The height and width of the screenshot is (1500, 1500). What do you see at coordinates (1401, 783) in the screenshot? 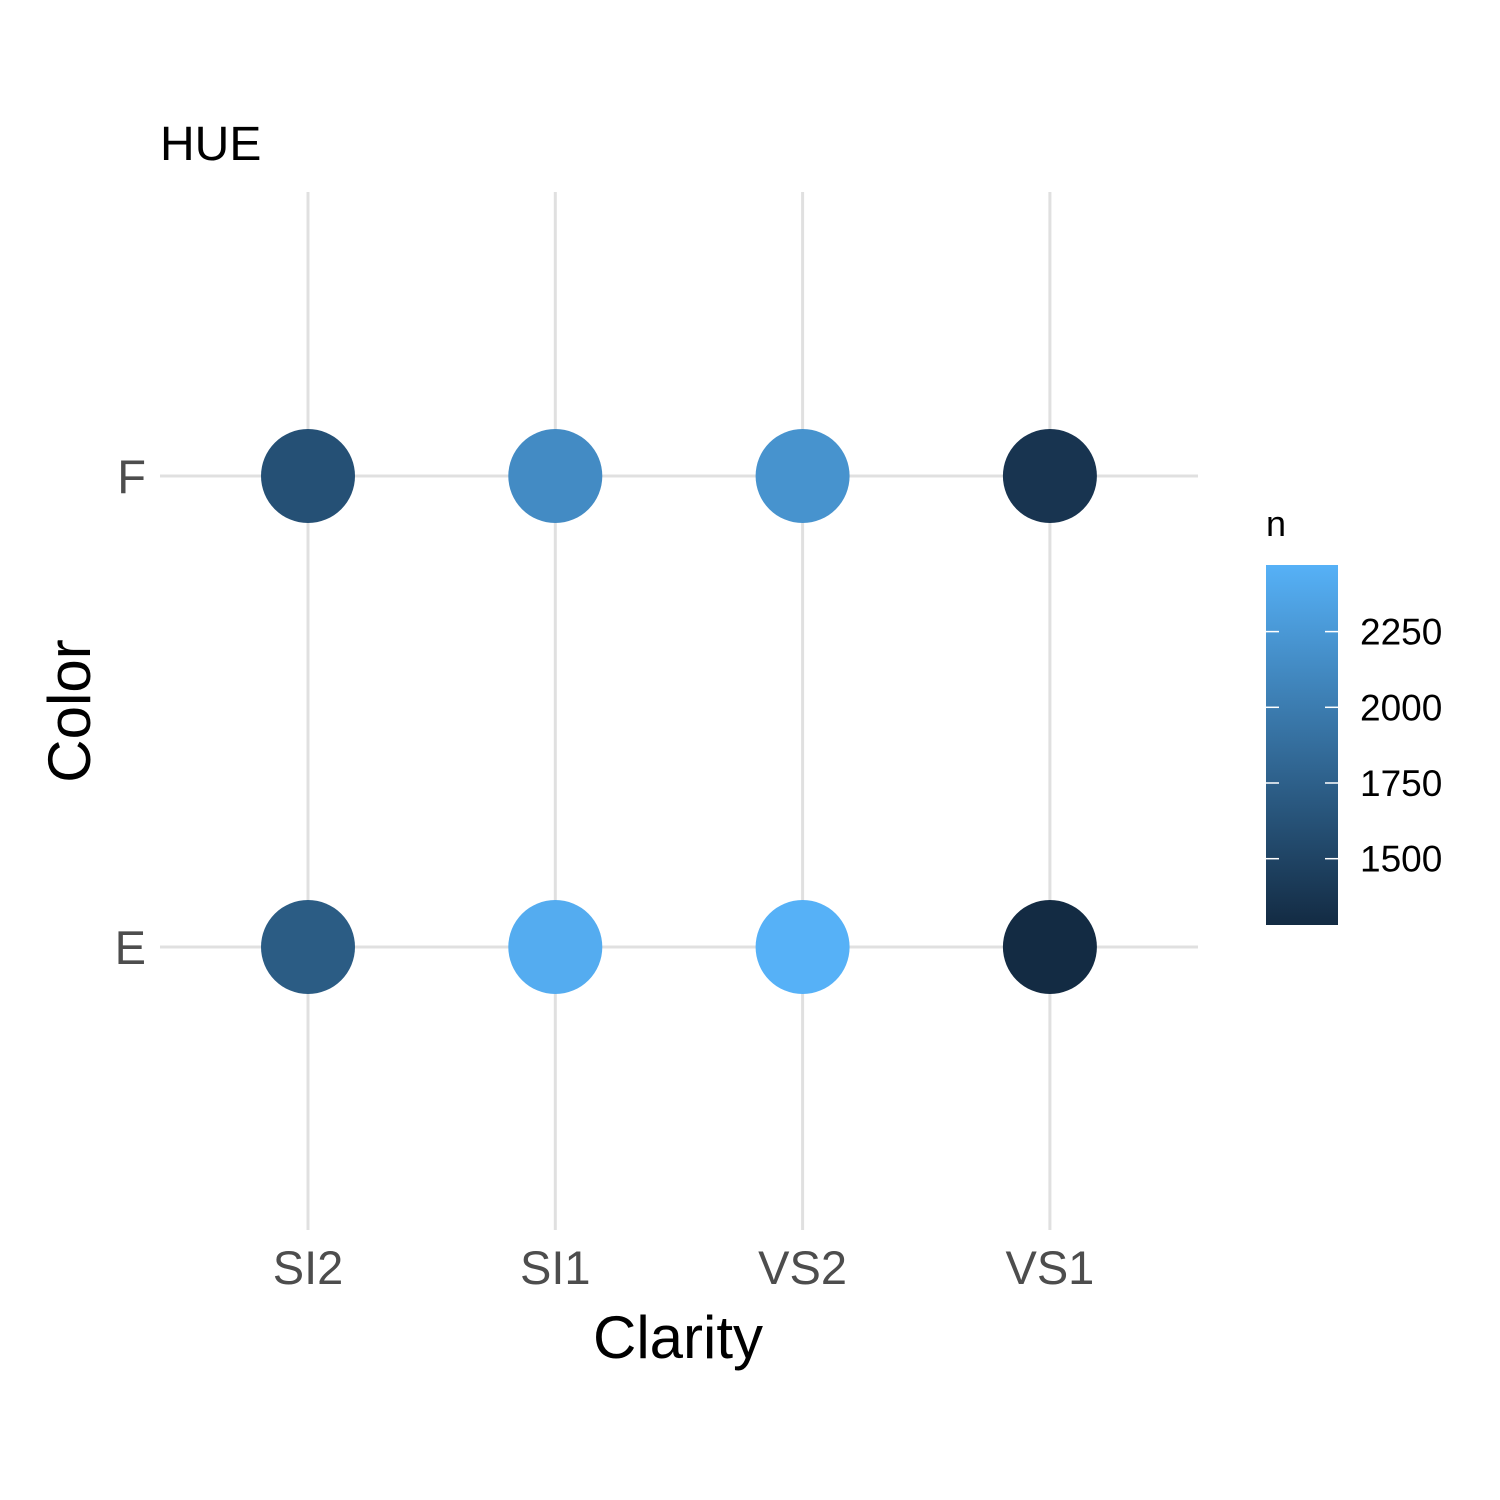
I see `legend-tick-label: 1750` at bounding box center [1401, 783].